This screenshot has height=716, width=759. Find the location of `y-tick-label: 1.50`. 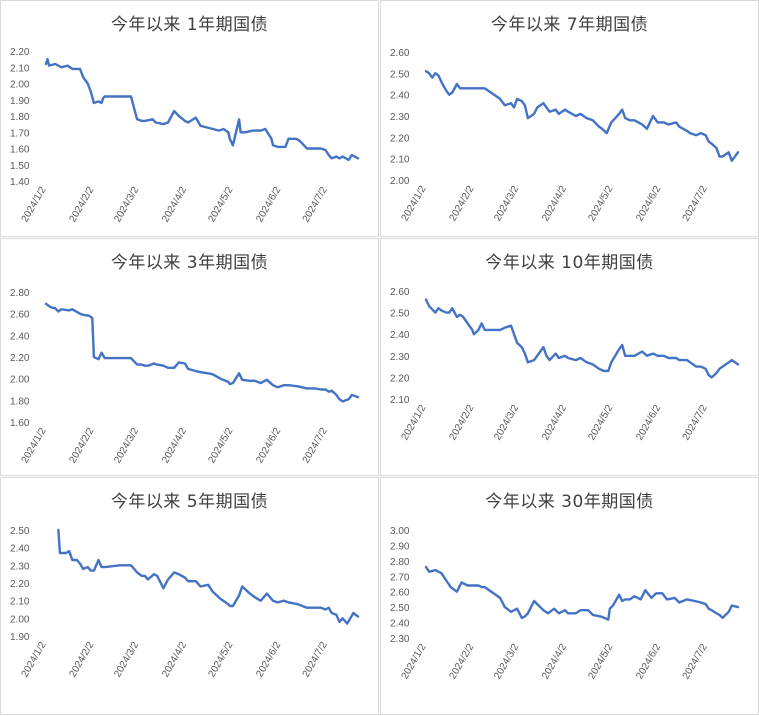

y-tick-label: 1.50 is located at coordinates (20, 166).